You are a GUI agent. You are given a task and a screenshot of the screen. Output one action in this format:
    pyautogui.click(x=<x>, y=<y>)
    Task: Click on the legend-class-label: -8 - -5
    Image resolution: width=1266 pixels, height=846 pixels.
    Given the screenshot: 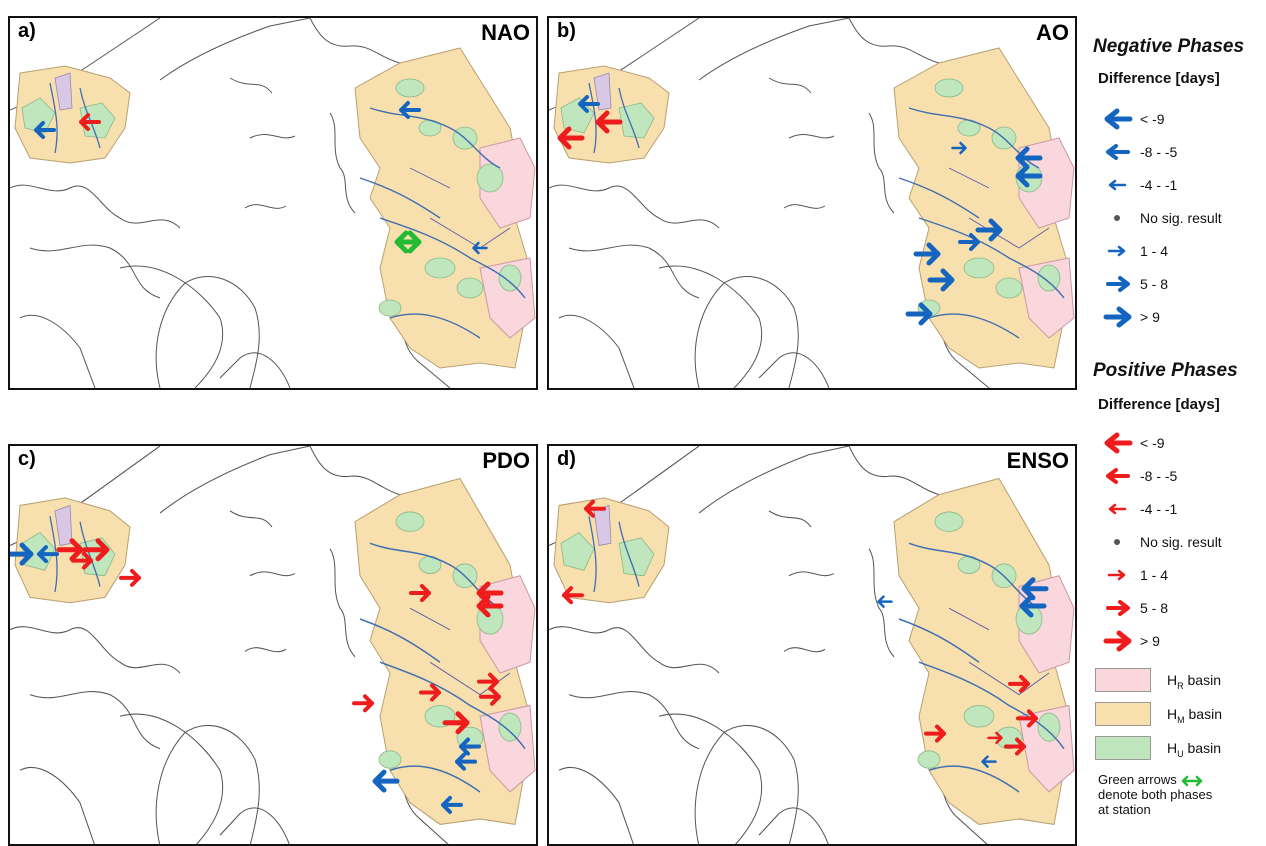 What is the action you would take?
    pyautogui.click(x=1159, y=476)
    